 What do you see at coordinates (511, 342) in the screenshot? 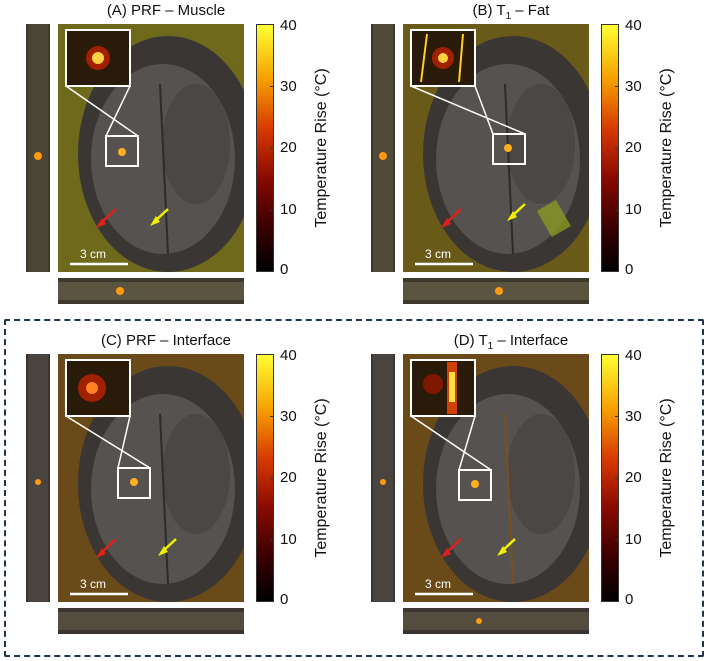
I see `panel-d-title: (D) T1 – Interface` at bounding box center [511, 342].